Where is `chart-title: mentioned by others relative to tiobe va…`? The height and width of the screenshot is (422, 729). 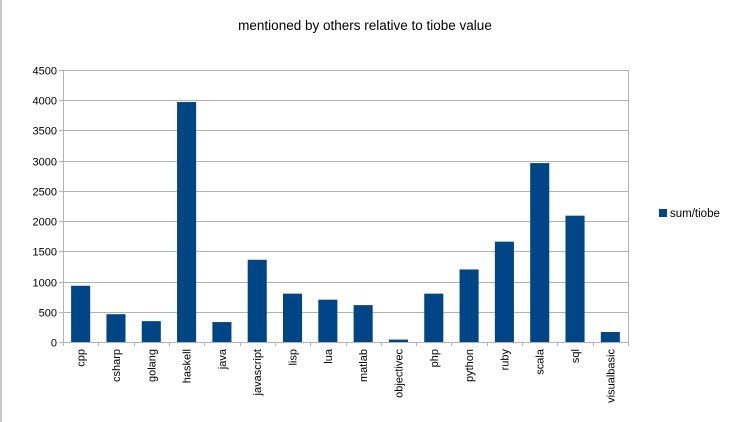
chart-title: mentioned by others relative to tiobe va… is located at coordinates (365, 25).